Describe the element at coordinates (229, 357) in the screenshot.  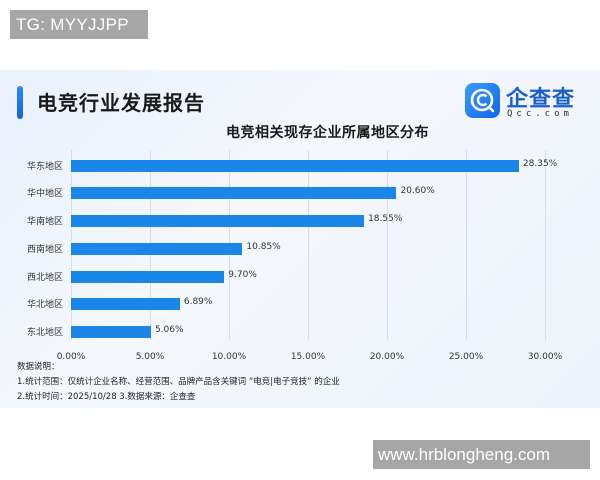
I see `x-tick-label: 10.00%` at that location.